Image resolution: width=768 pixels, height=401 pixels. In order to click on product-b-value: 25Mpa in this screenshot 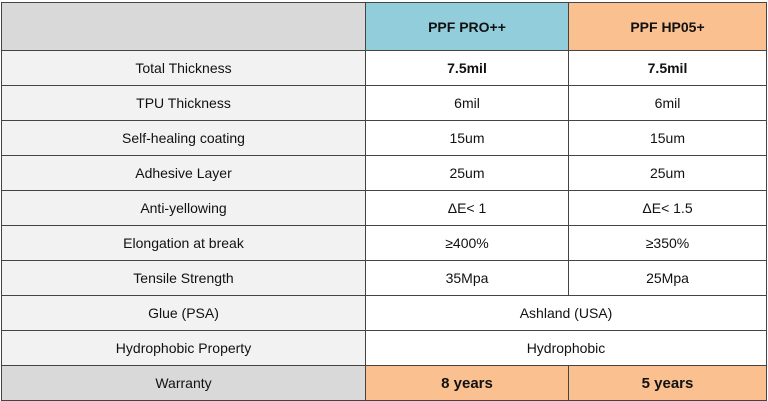, I will do `click(667, 278)`.